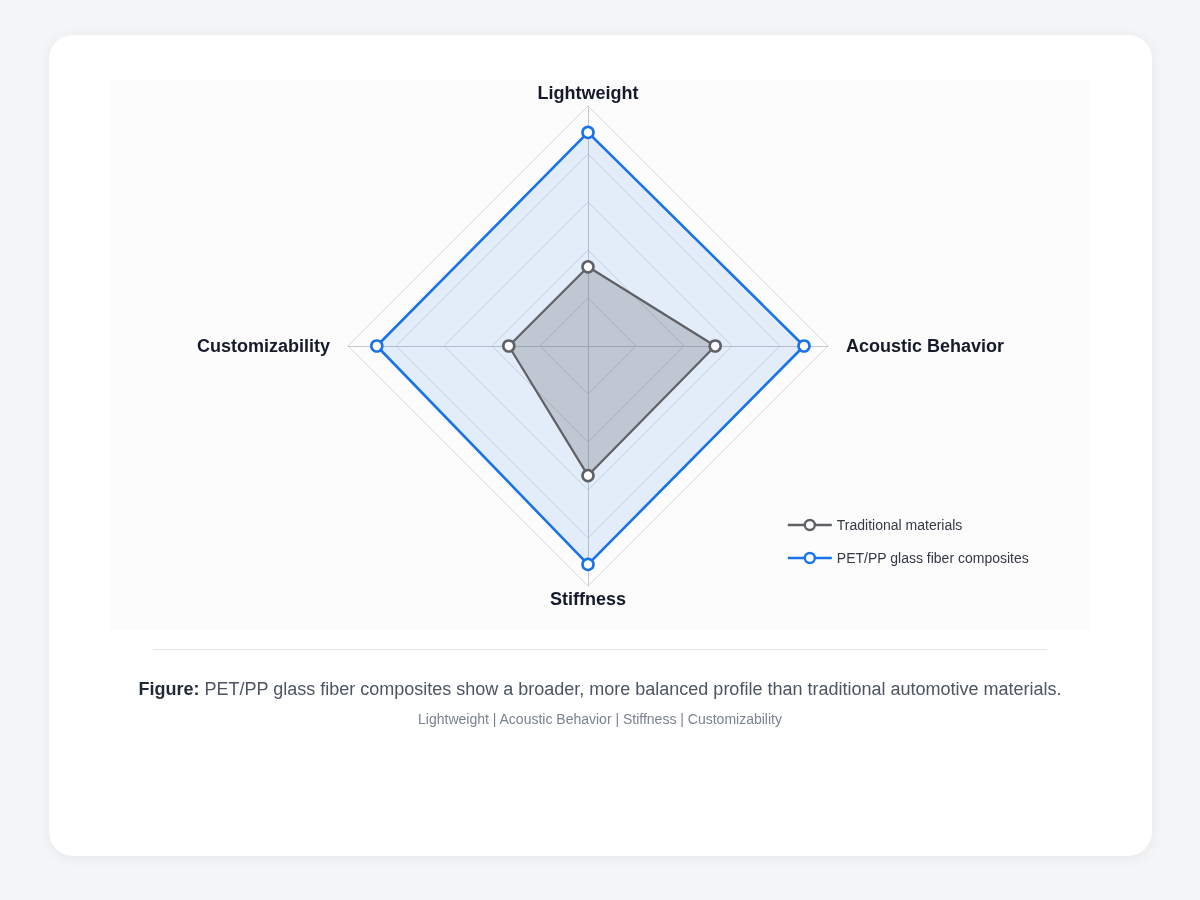  I want to click on spoke-label: Stiffness, so click(588, 599).